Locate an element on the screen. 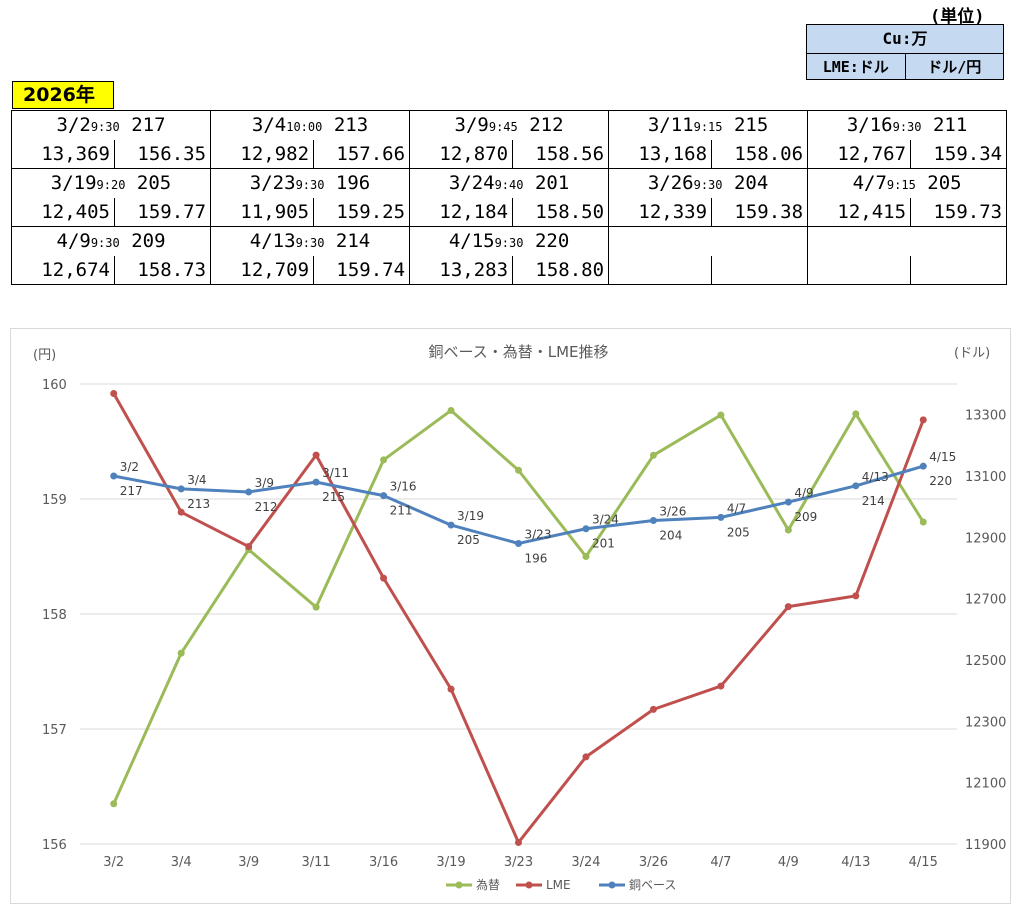 The image size is (1036, 920). right-tick-label: 12100 is located at coordinates (985, 784).